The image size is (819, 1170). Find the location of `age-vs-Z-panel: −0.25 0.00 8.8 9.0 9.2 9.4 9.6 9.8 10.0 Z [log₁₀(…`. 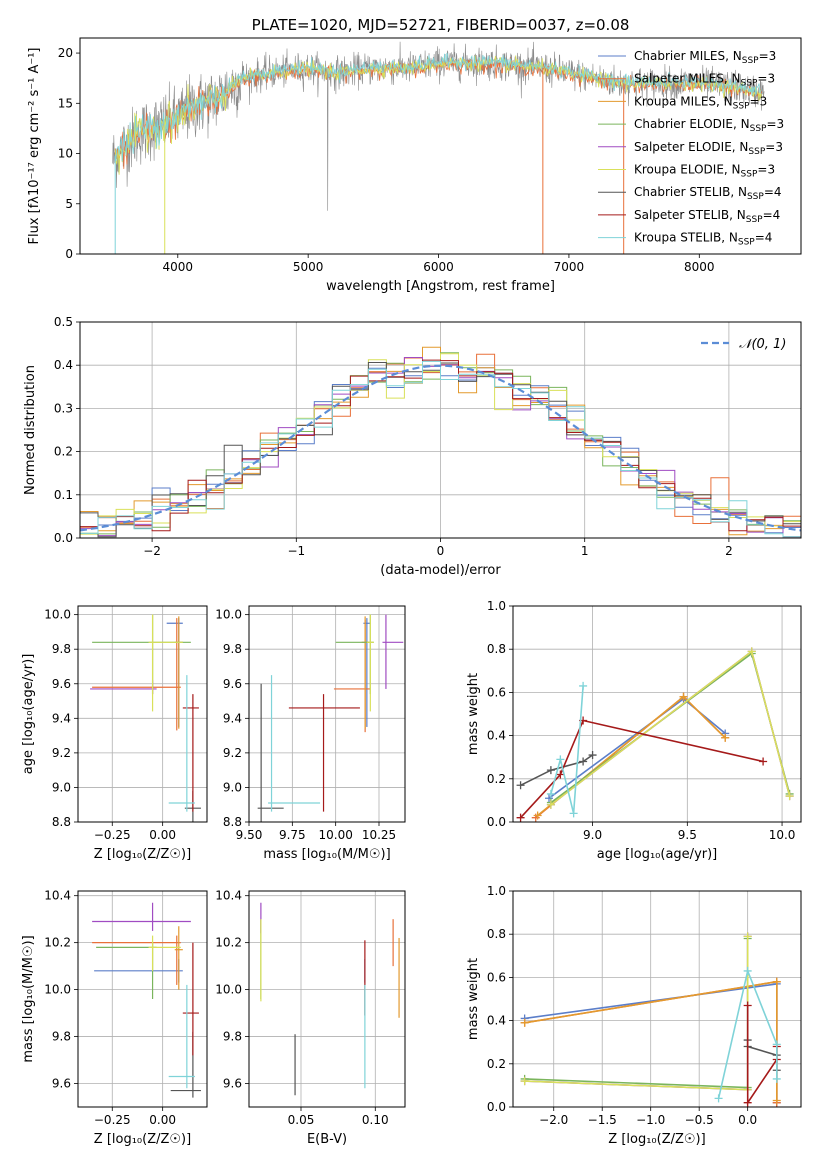

age-vs-Z-panel: −0.25 0.00 8.8 9.0 9.2 9.4 9.6 9.8 10.0 Z [log₁₀(… is located at coordinates (114, 733).